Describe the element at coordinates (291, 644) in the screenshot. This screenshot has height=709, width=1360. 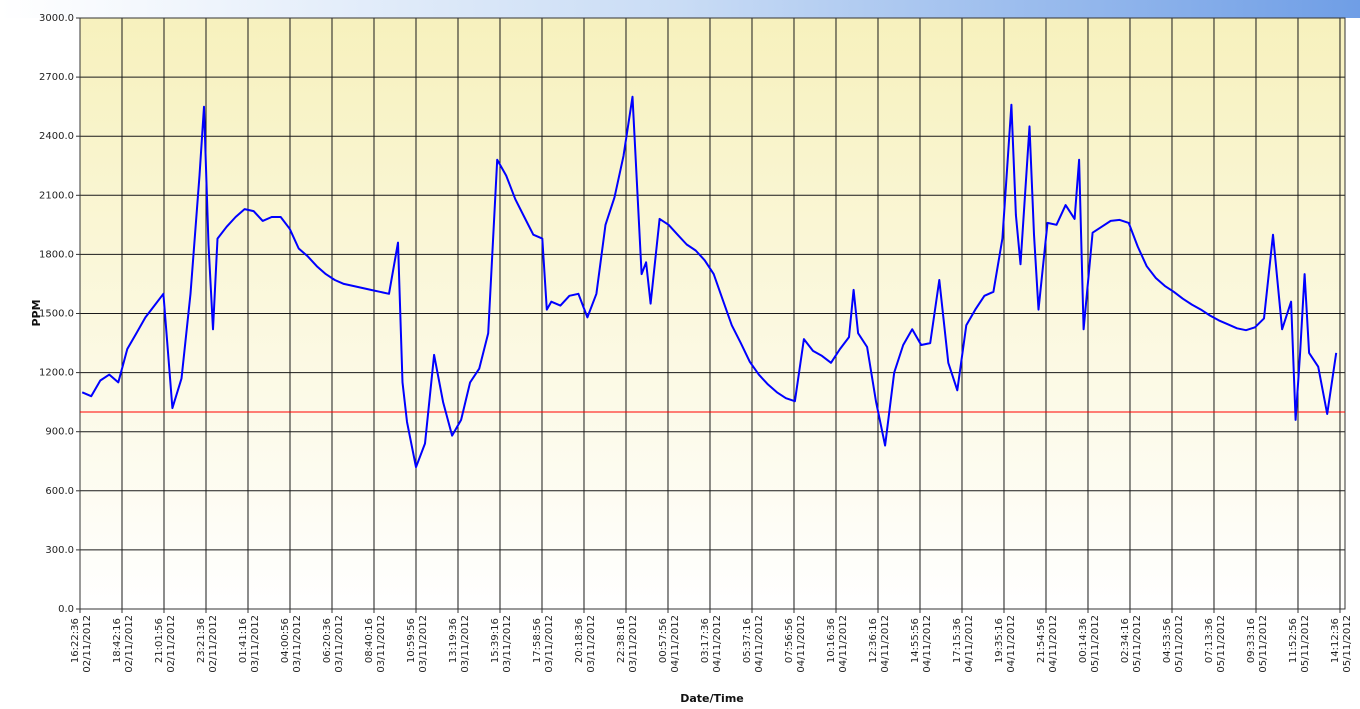
I see `x-tick-label: 04:00:56 03/11/2012` at that location.